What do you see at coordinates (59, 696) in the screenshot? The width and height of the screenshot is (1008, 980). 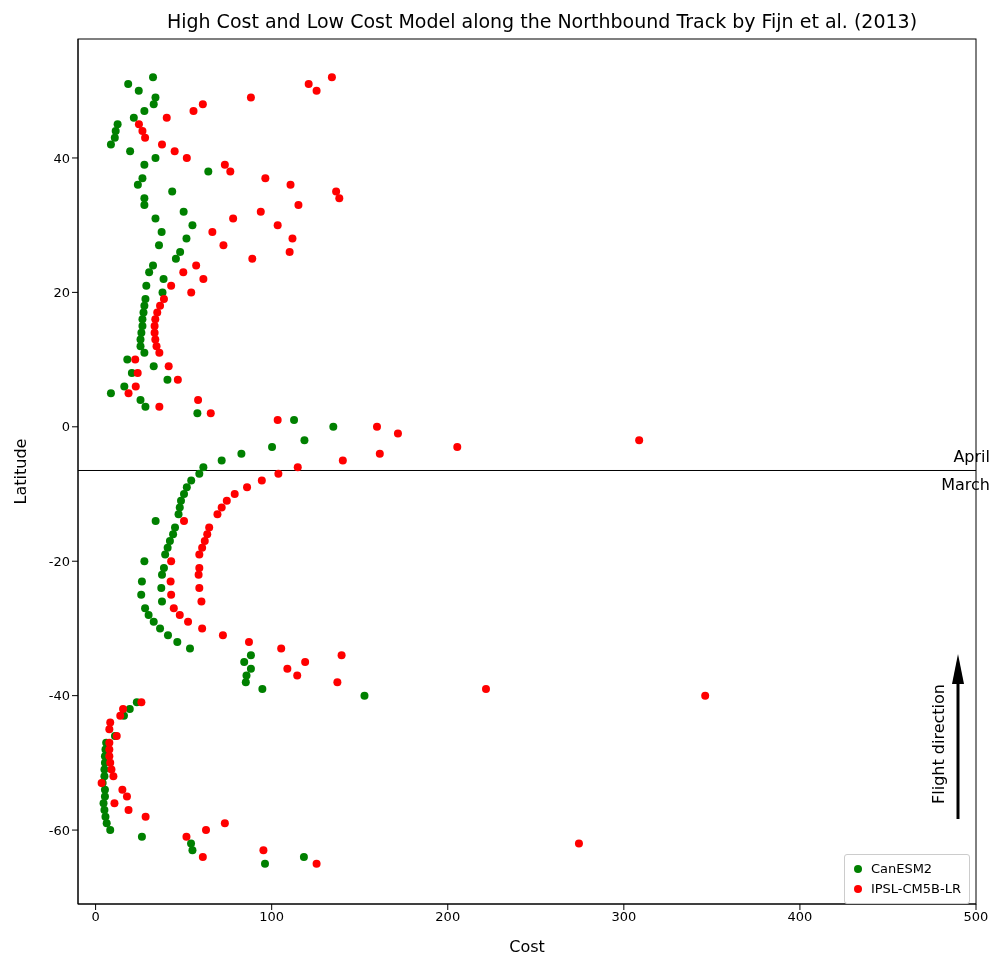 I see `y-tick-label: -40` at bounding box center [59, 696].